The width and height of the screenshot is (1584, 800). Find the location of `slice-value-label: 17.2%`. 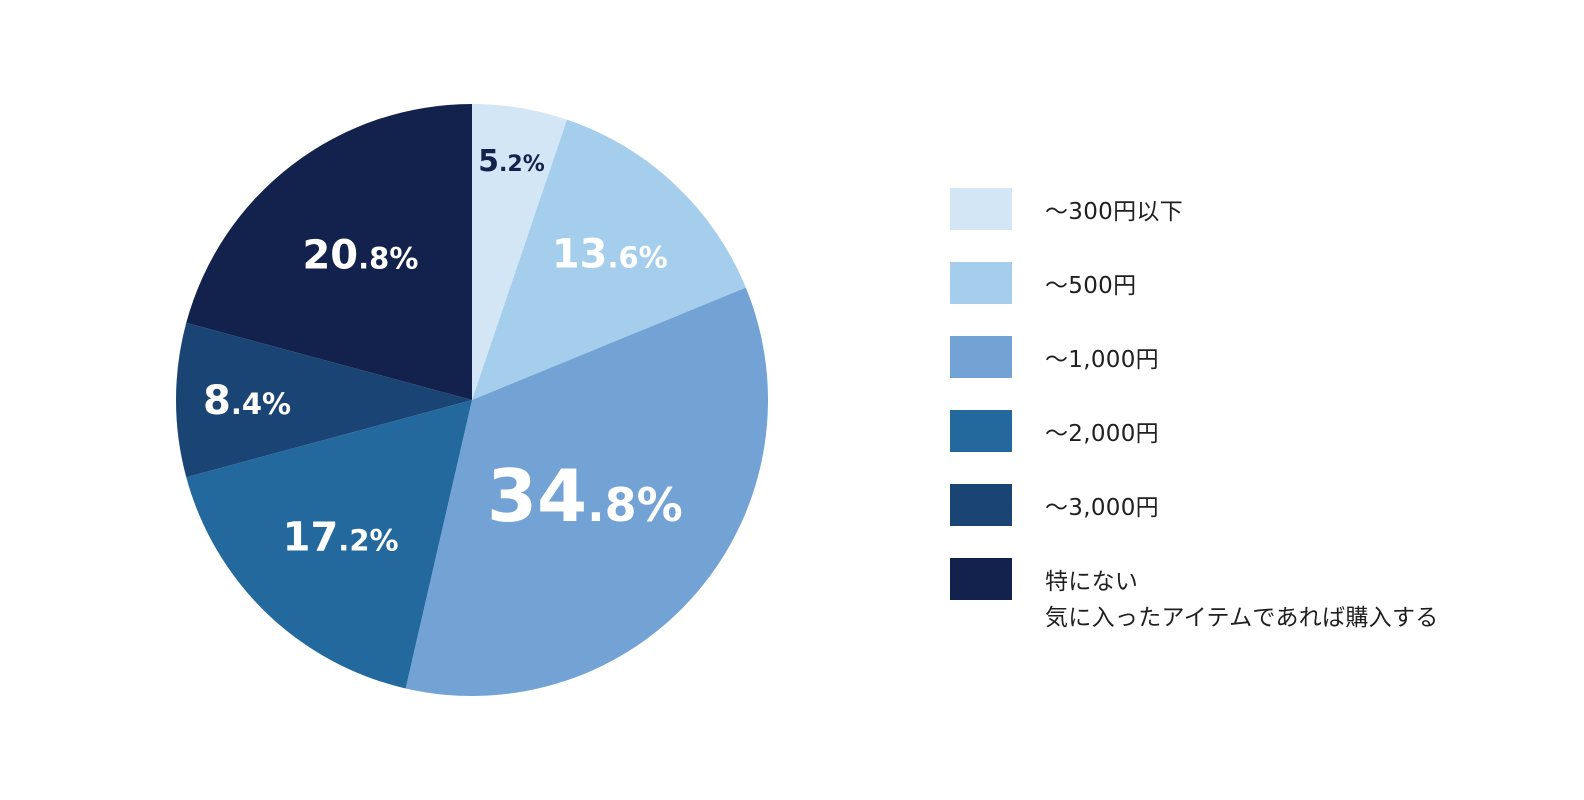

slice-value-label: 17.2% is located at coordinates (341, 537).